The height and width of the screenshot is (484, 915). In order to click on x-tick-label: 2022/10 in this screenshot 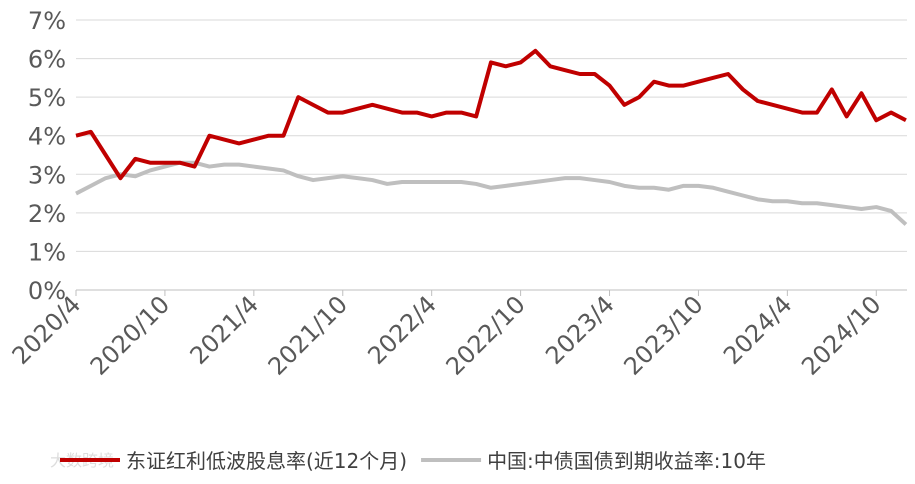, I will do `click(486, 335)`.